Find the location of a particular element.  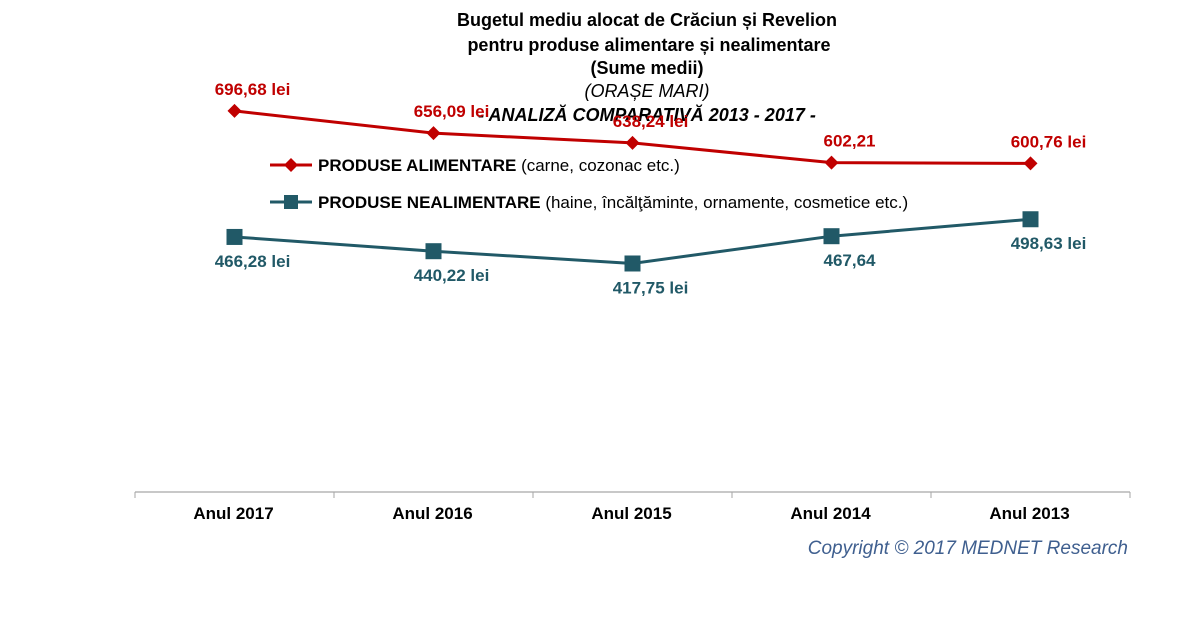

title-line-5: - ANALIZĂ COMPARATIVĂ 2013 - 2017 - is located at coordinates (647, 114).